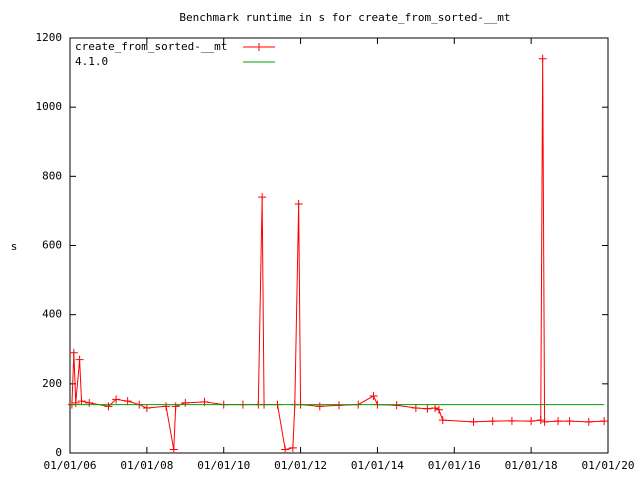 Image resolution: width=640 pixels, height=480 pixels. Describe the element at coordinates (608, 465) in the screenshot. I see `x-tick-label: 01/01/20` at that location.